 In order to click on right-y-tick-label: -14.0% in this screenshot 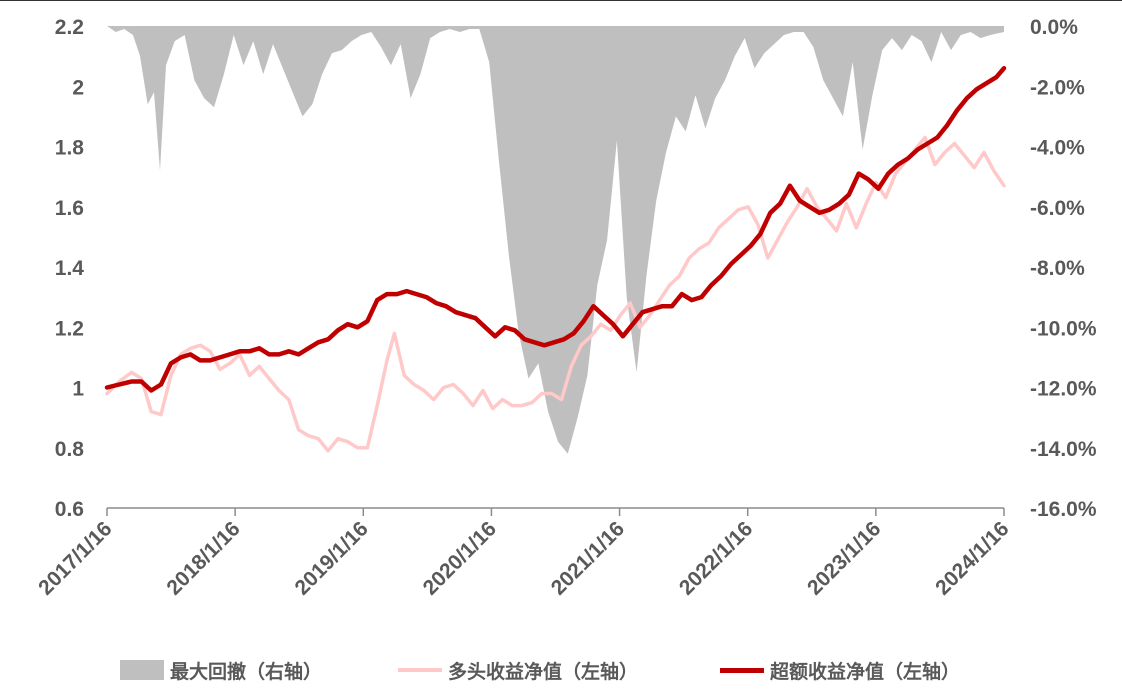, I will do `click(1063, 449)`.